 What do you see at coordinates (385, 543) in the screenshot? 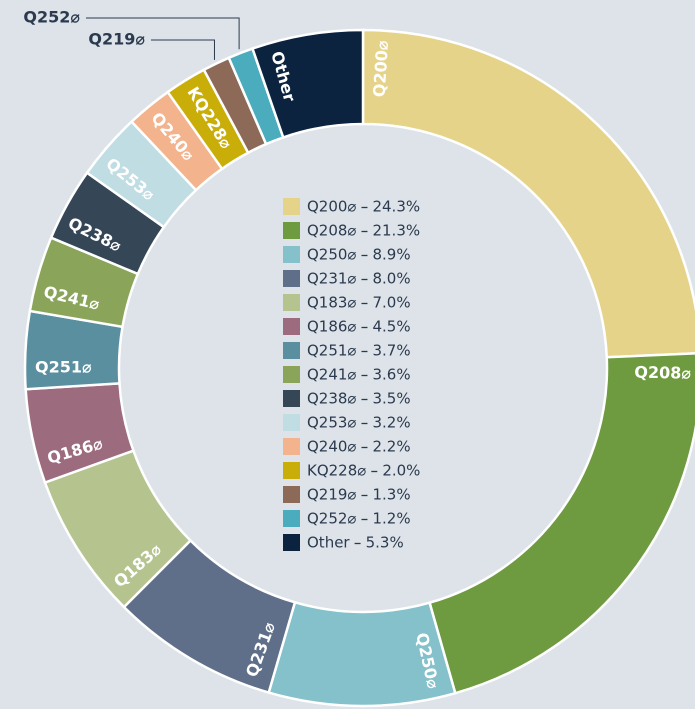
I see `legend-value: 5.3%` at bounding box center [385, 543].